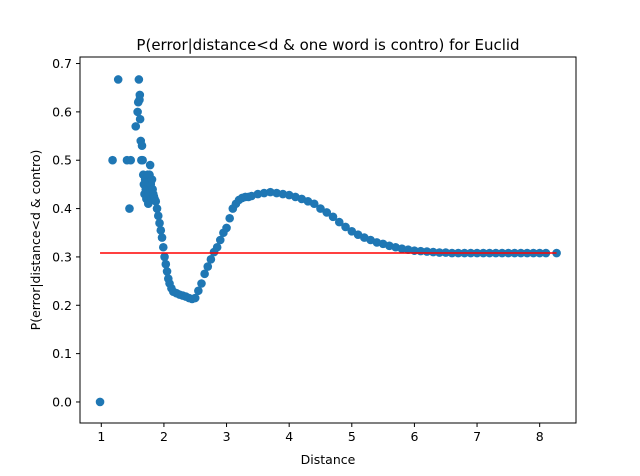 The width and height of the screenshot is (640, 476). Describe the element at coordinates (62, 111) in the screenshot. I see `y-tick-label: 0.6` at that location.